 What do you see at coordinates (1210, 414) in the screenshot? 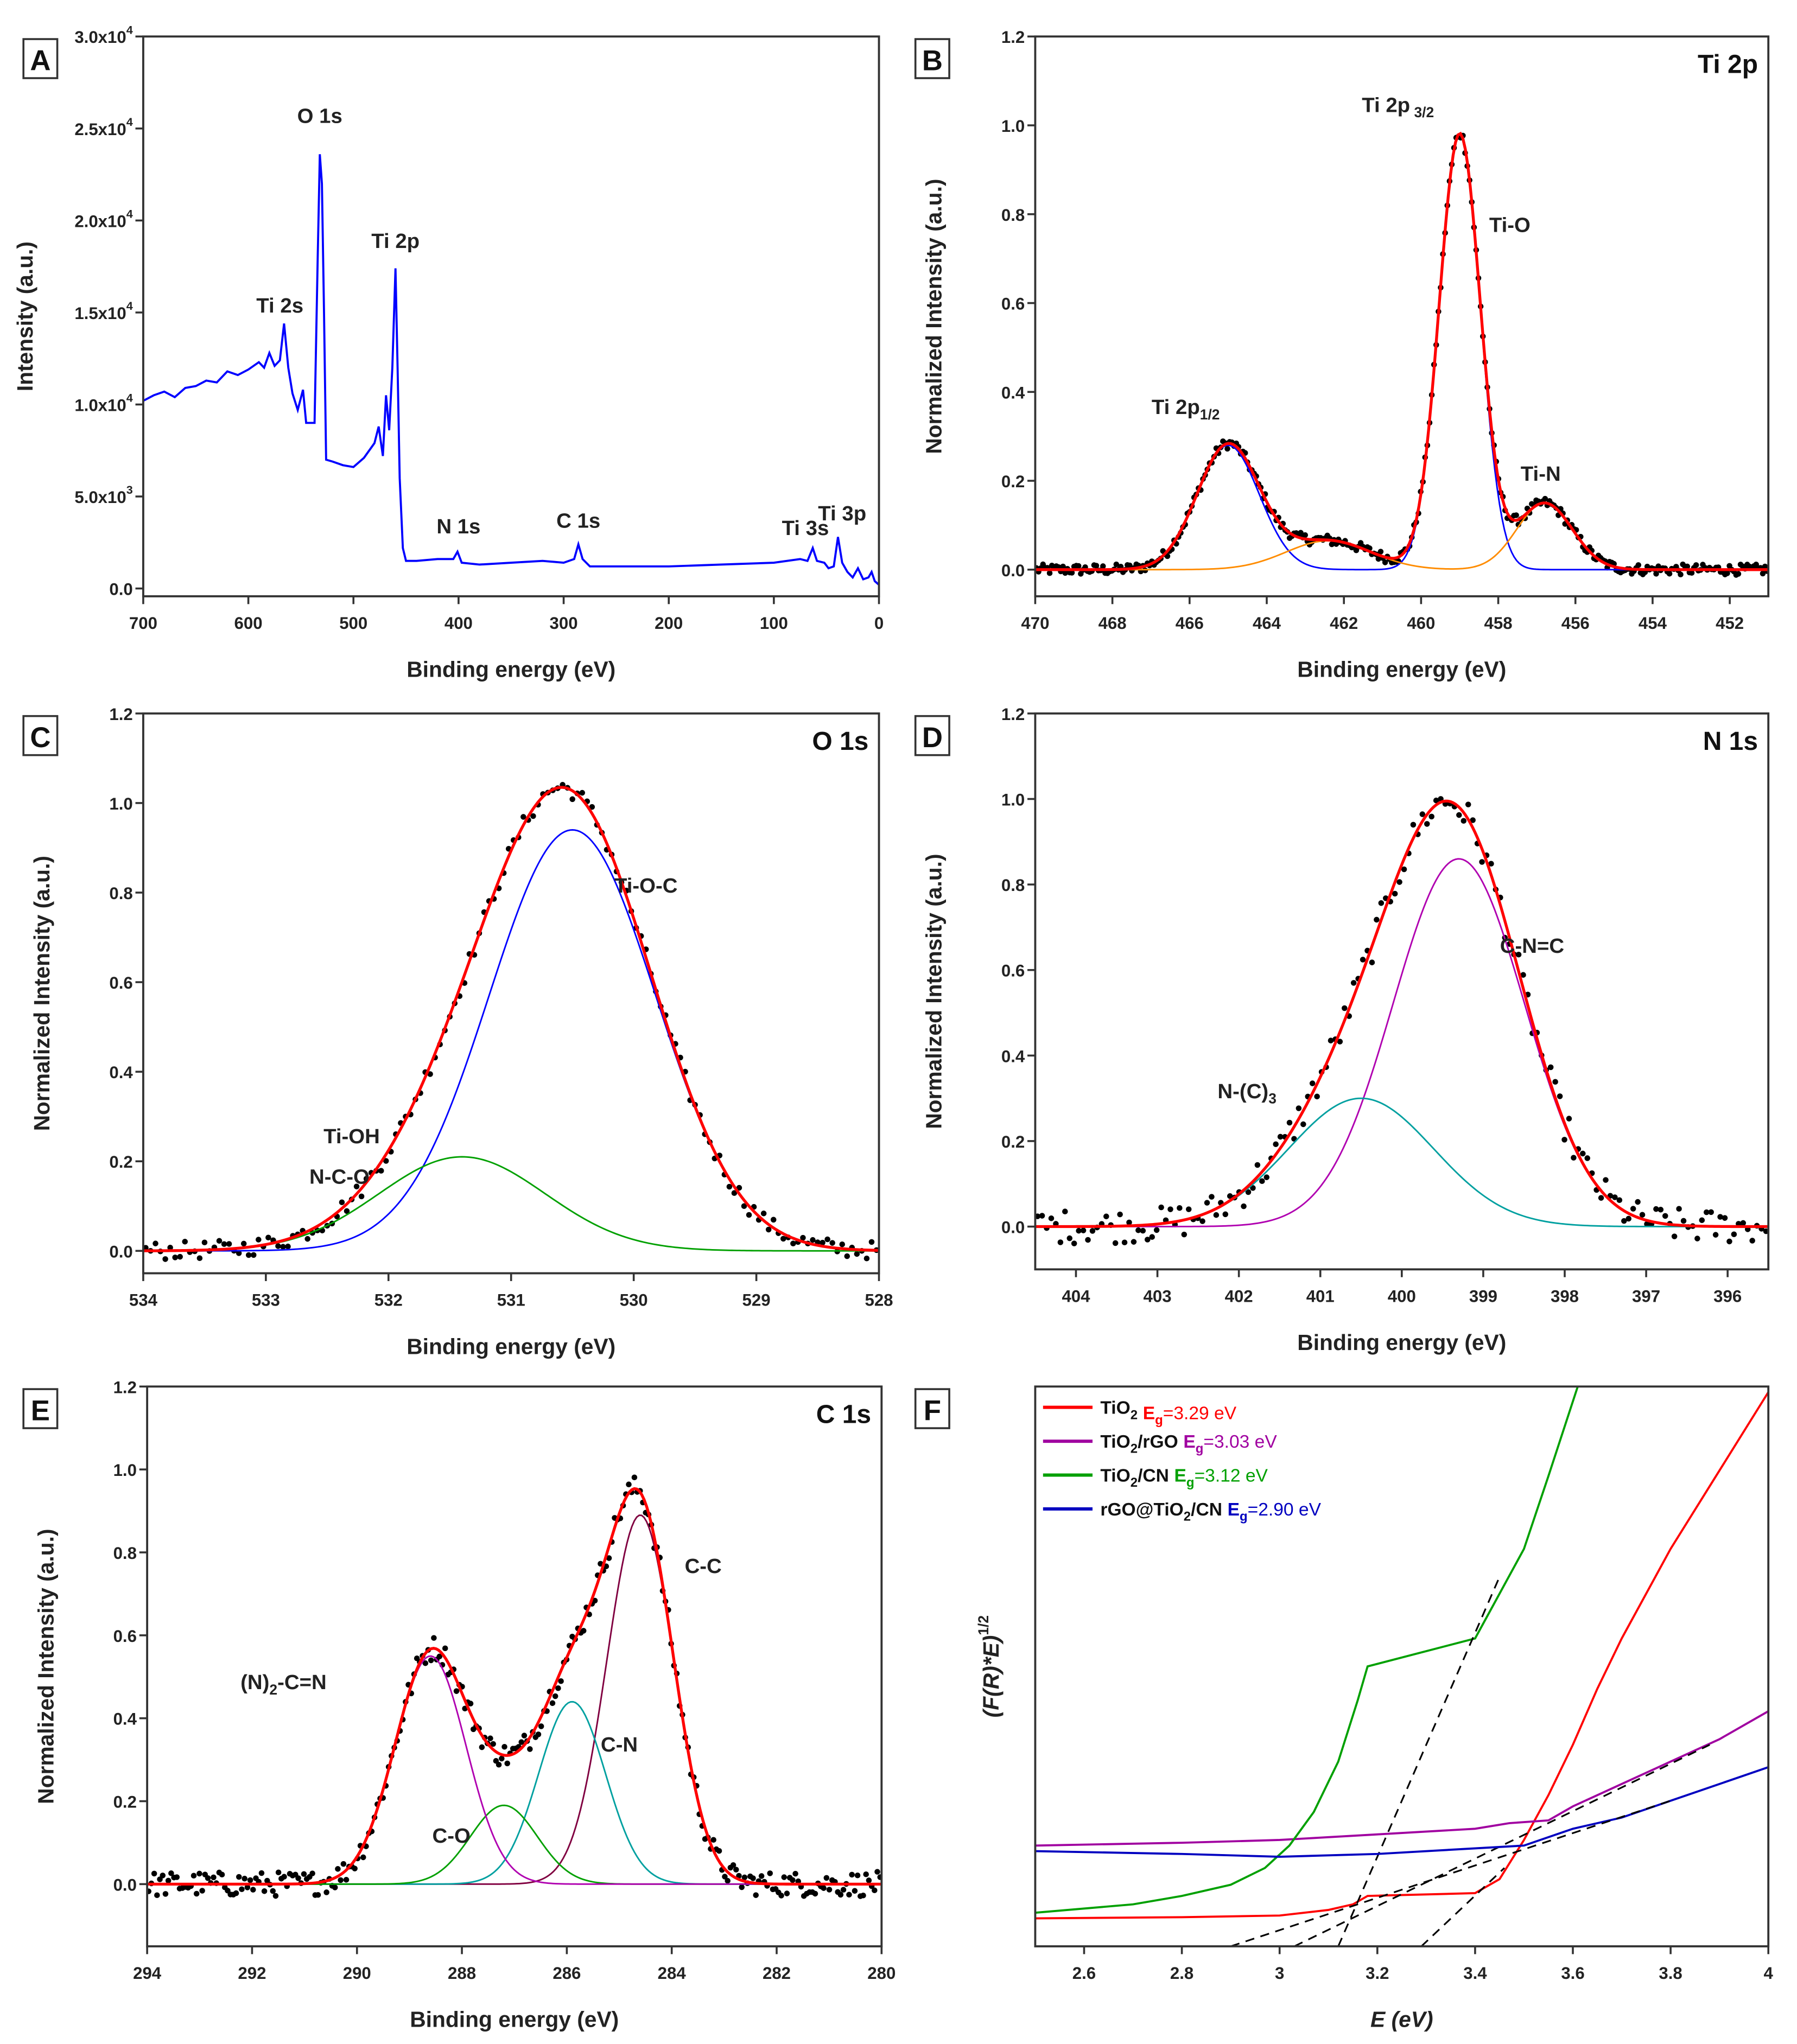
I see `annotation-sub: 1/2` at bounding box center [1210, 414].